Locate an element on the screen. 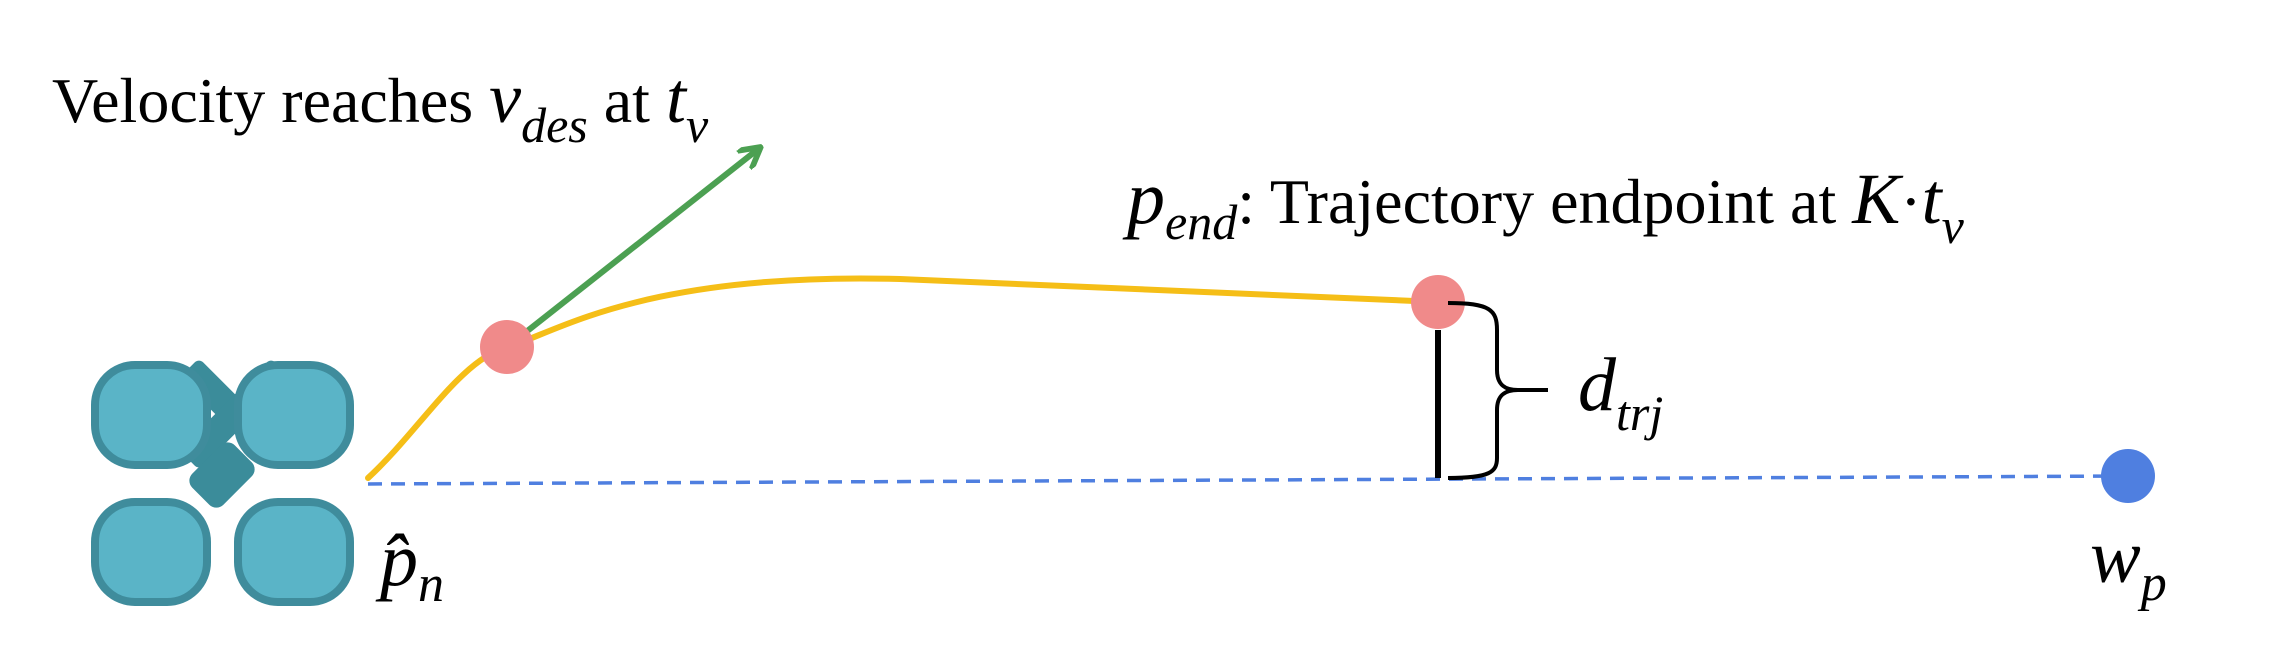  velocity-arrow is located at coordinates (631, 250).